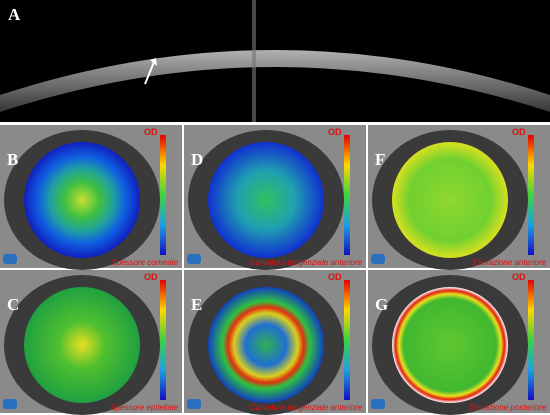 This screenshot has width=550, height=415. What do you see at coordinates (12, 159) in the screenshot?
I see `panel-label: B` at bounding box center [12, 159].